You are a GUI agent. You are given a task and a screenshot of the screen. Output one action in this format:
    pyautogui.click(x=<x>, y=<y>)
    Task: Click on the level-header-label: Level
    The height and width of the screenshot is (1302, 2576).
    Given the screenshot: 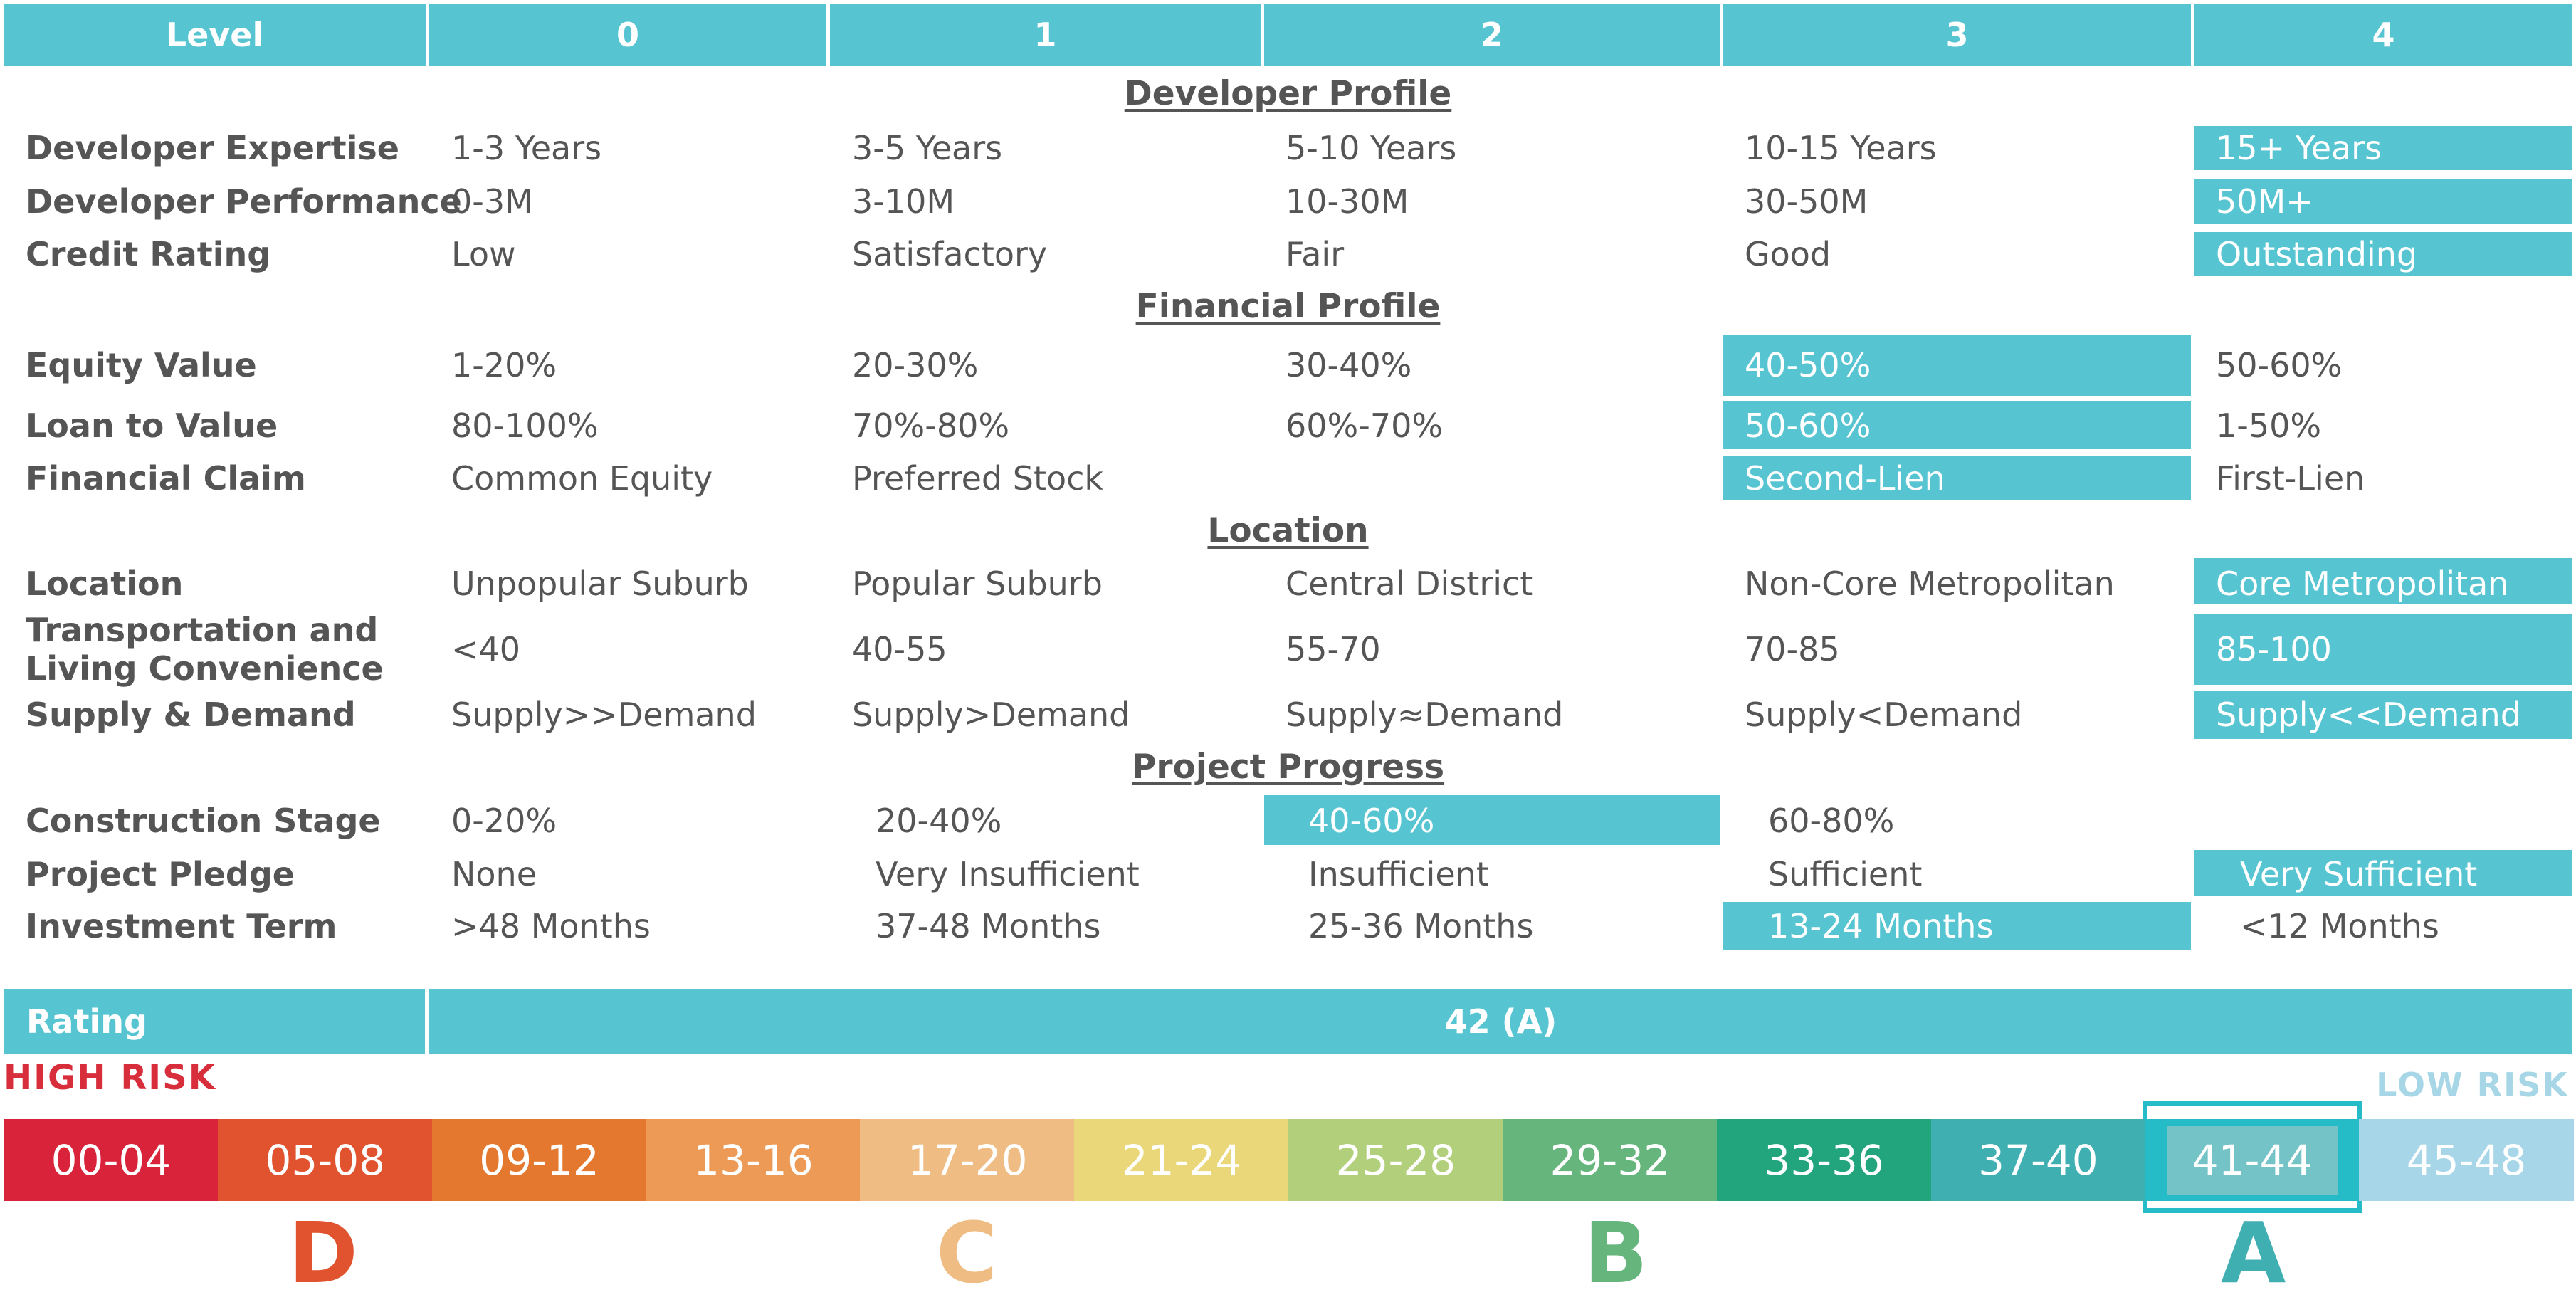 What is the action you would take?
    pyautogui.click(x=215, y=35)
    